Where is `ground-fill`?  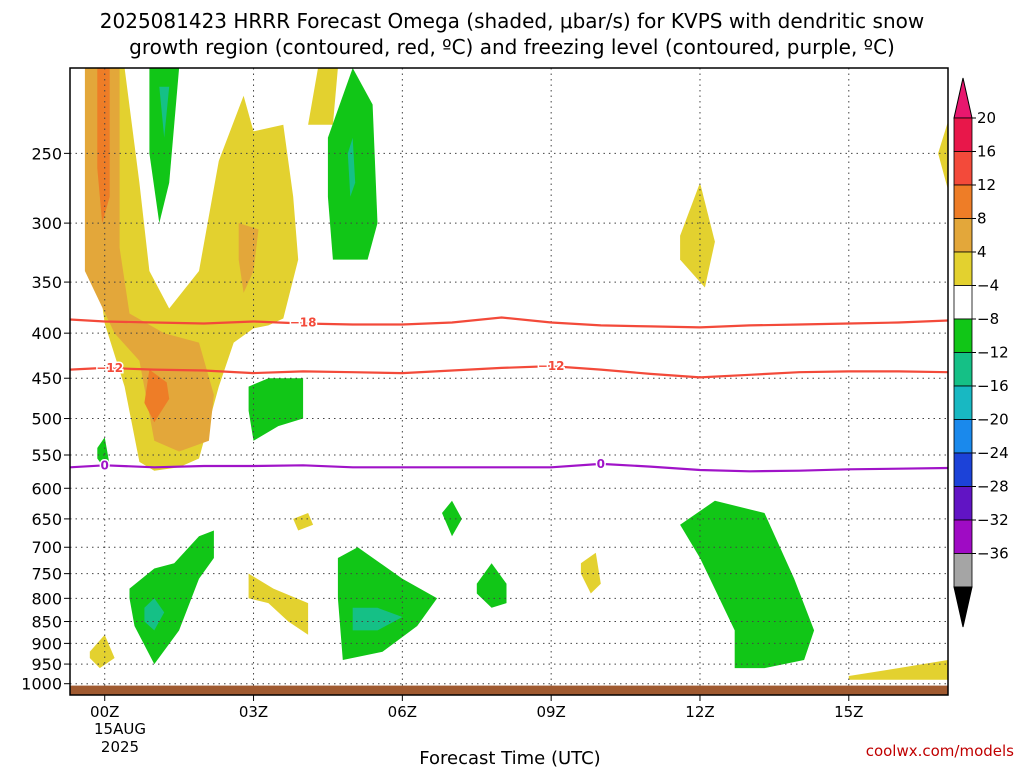 ground-fill is located at coordinates (509, 690).